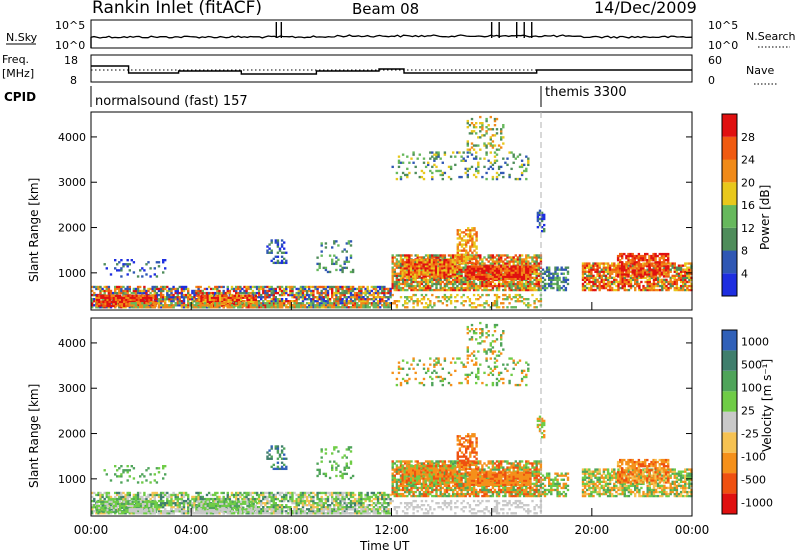  I want to click on noise-sky-series, so click(391, 36).